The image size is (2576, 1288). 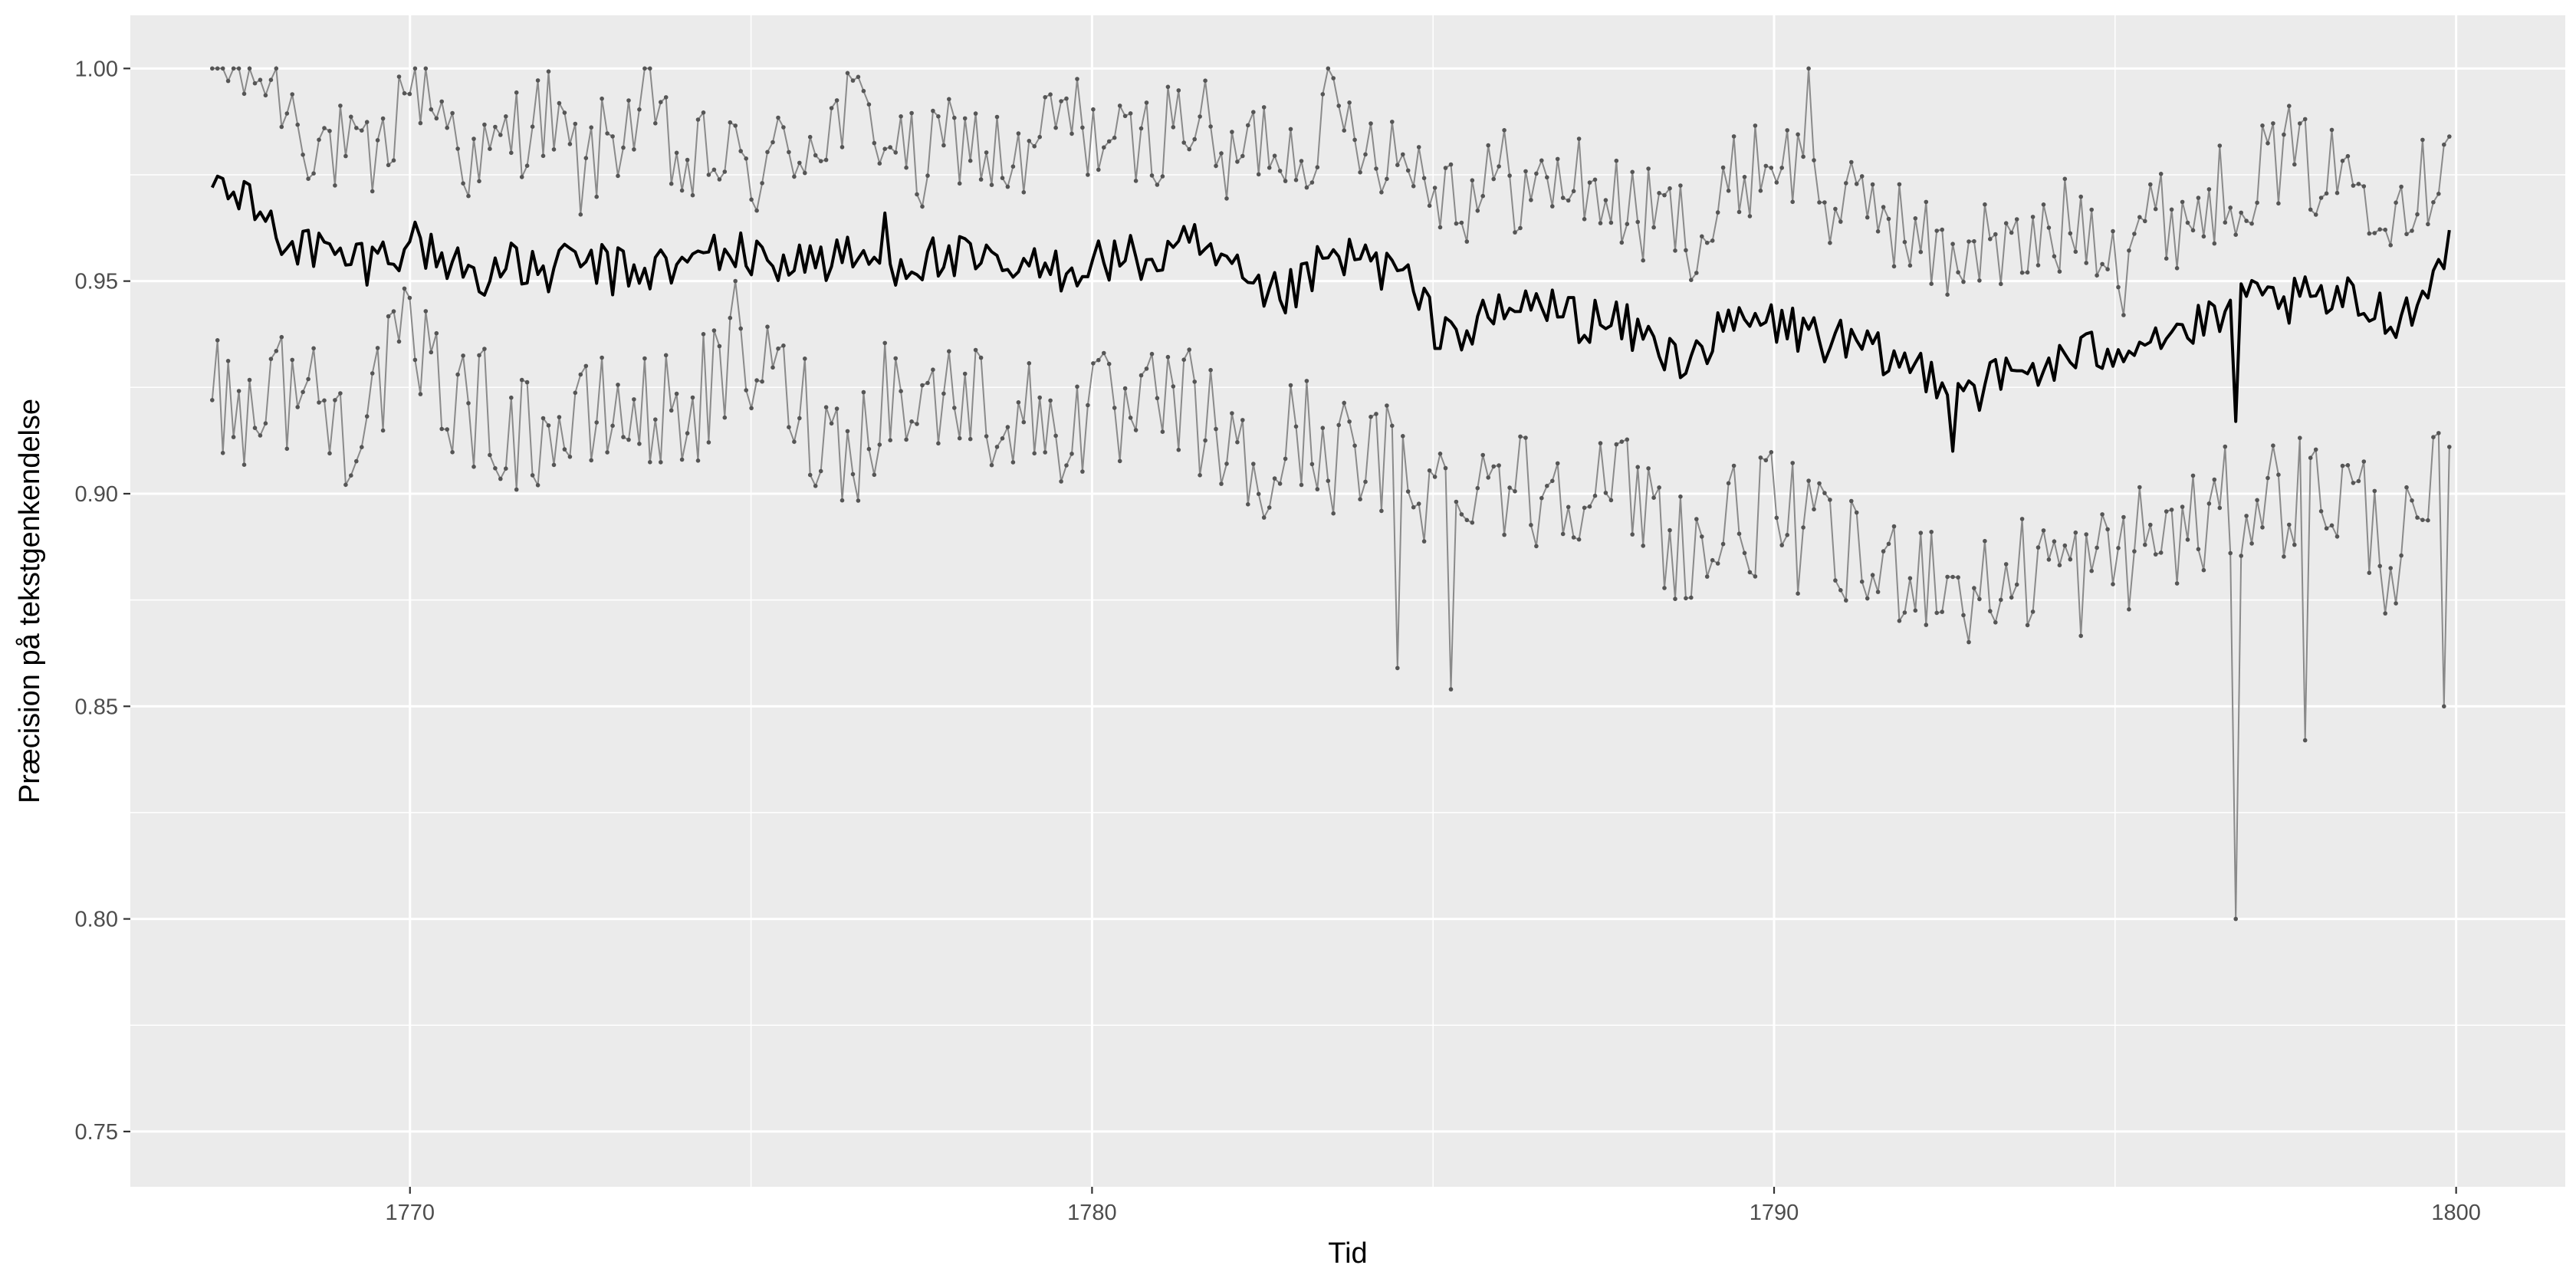 What do you see at coordinates (97, 707) in the screenshot?
I see `y-tick-label: 0.85` at bounding box center [97, 707].